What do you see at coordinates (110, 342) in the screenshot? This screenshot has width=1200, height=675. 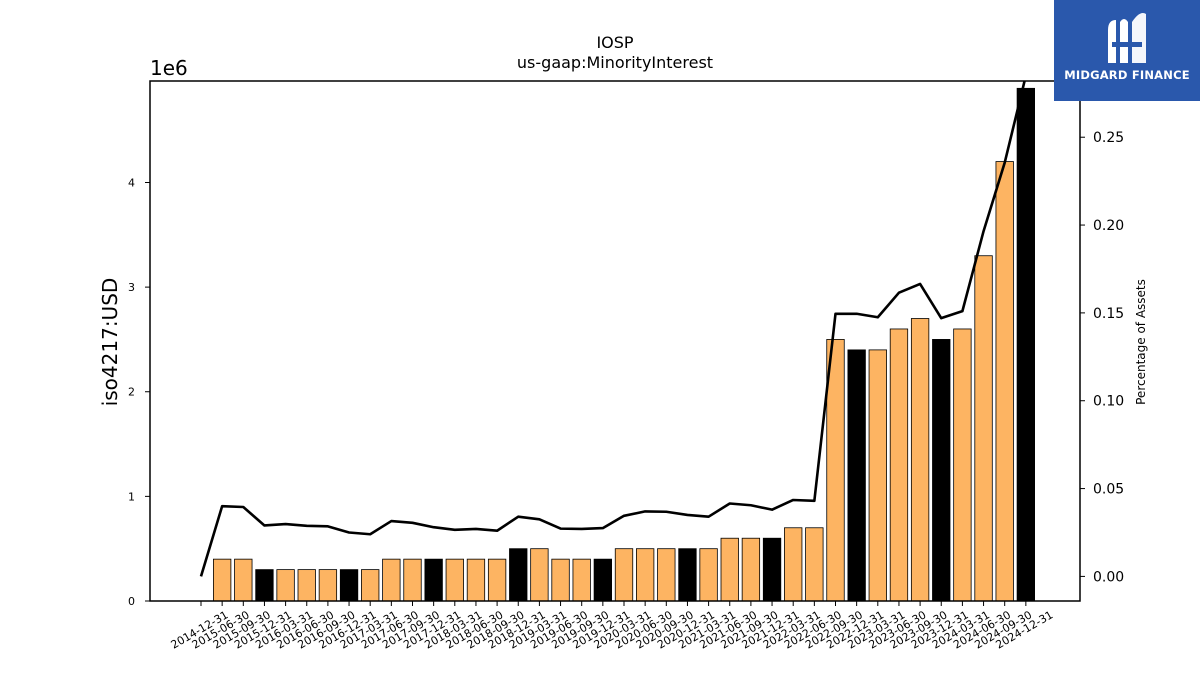 I see `y-axis-label: iso4217:USD` at bounding box center [110, 342].